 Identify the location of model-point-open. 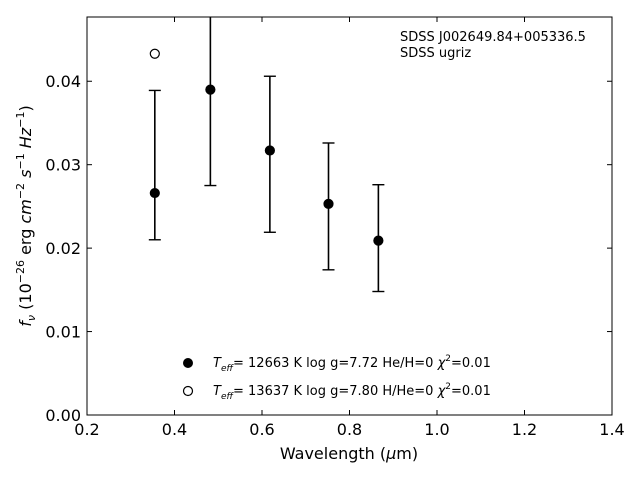
(154, 53).